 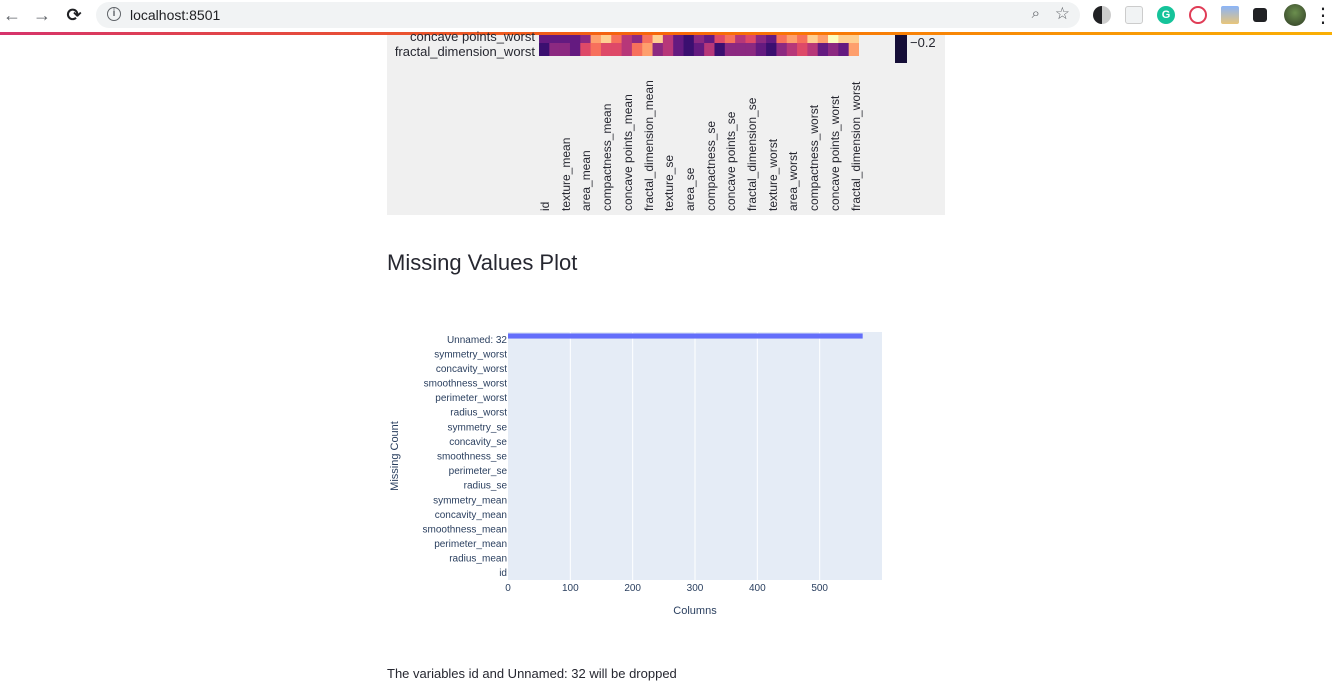 What do you see at coordinates (648, 145) in the screenshot?
I see `heatmap-column-label: fractal_dimension_mean` at bounding box center [648, 145].